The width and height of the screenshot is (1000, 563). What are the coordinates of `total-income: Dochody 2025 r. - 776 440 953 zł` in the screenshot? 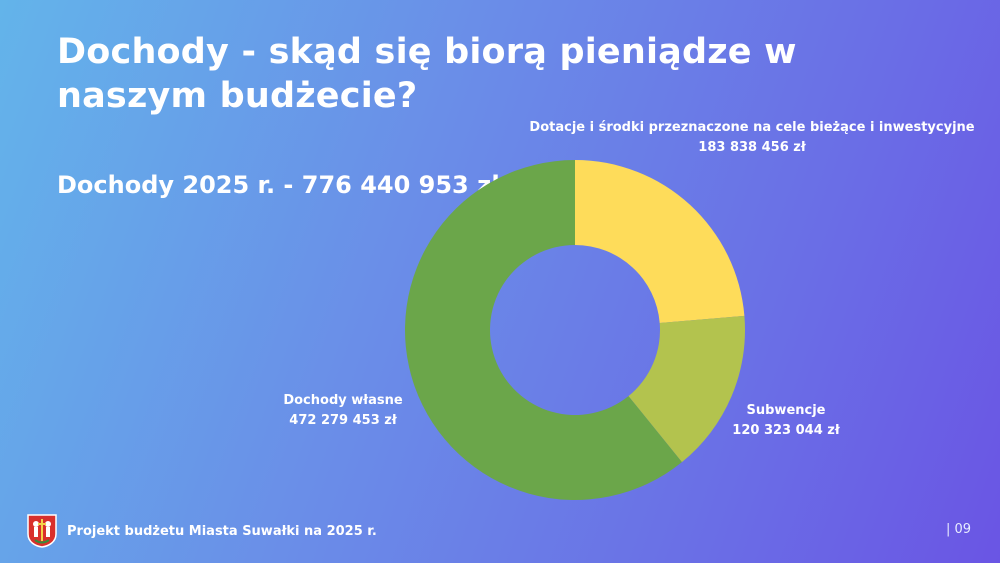 It's located at (278, 185).